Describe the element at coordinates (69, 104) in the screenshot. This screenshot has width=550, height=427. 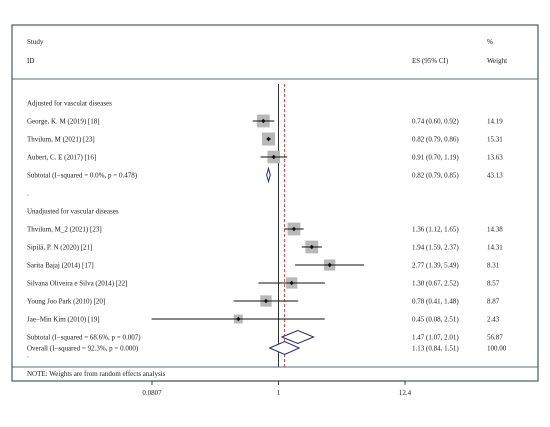
I see `group-label: Adjusted for vascular diseases` at that location.